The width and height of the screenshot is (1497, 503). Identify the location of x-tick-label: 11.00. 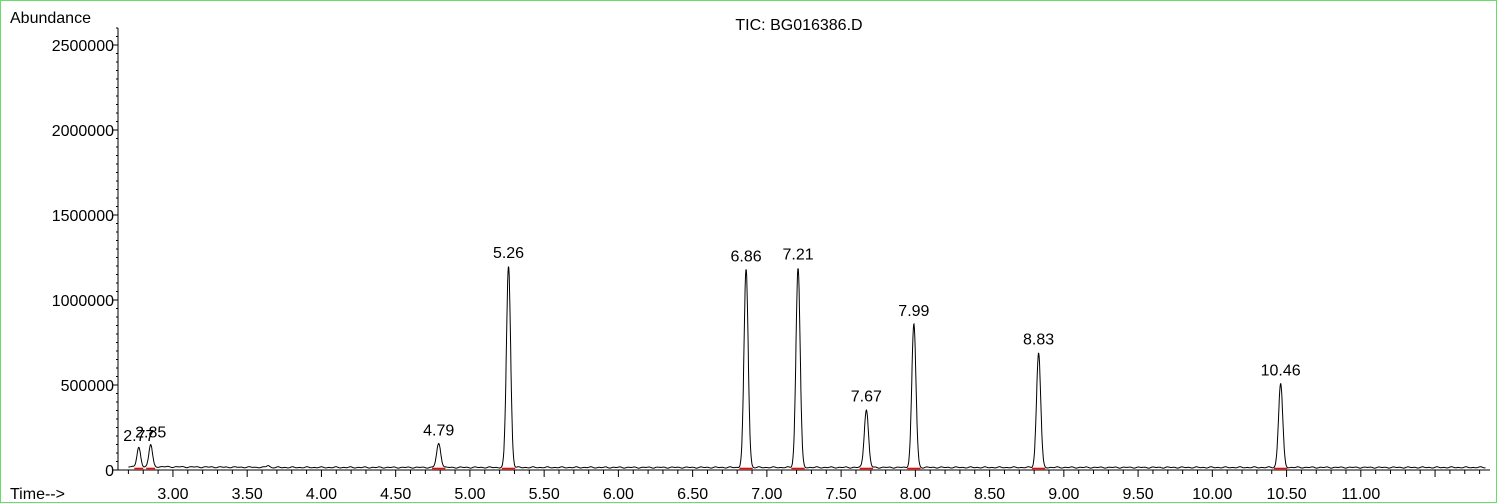
(1360, 494).